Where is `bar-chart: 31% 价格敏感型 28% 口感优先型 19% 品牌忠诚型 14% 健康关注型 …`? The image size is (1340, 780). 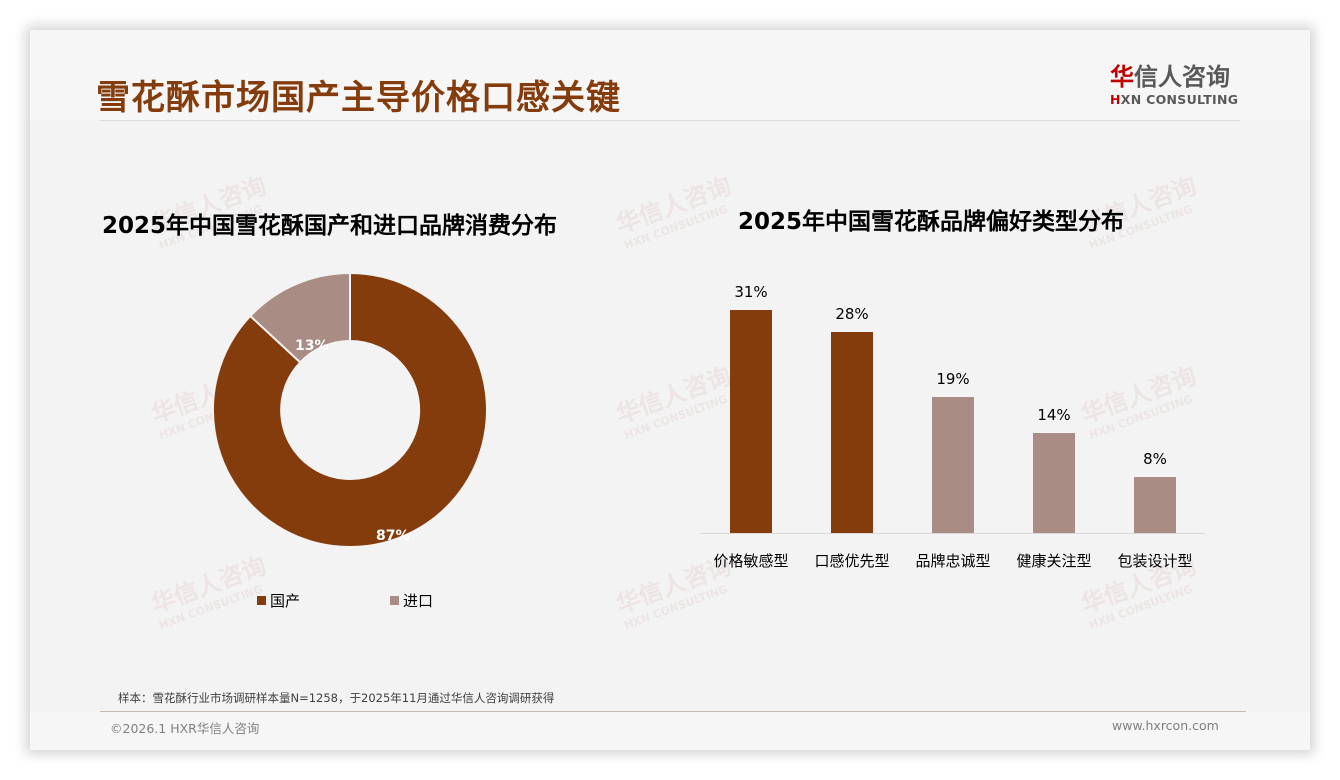 bar-chart: 31% 价格敏感型 28% 口感优先型 19% 品牌忠诚型 14% 健康关注型 … is located at coordinates (952, 420).